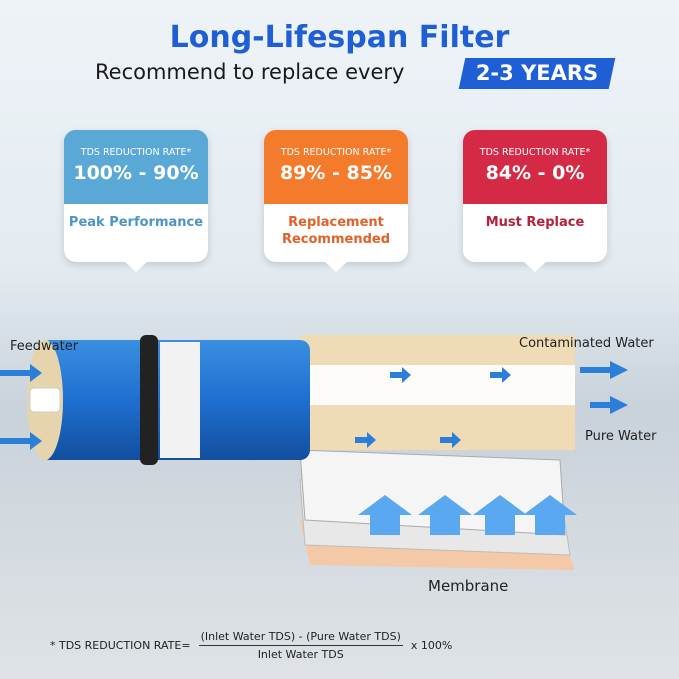  I want to click on formula-numerator: (Inlet Water TDS) - (Pure Water TDS), so click(300, 638).